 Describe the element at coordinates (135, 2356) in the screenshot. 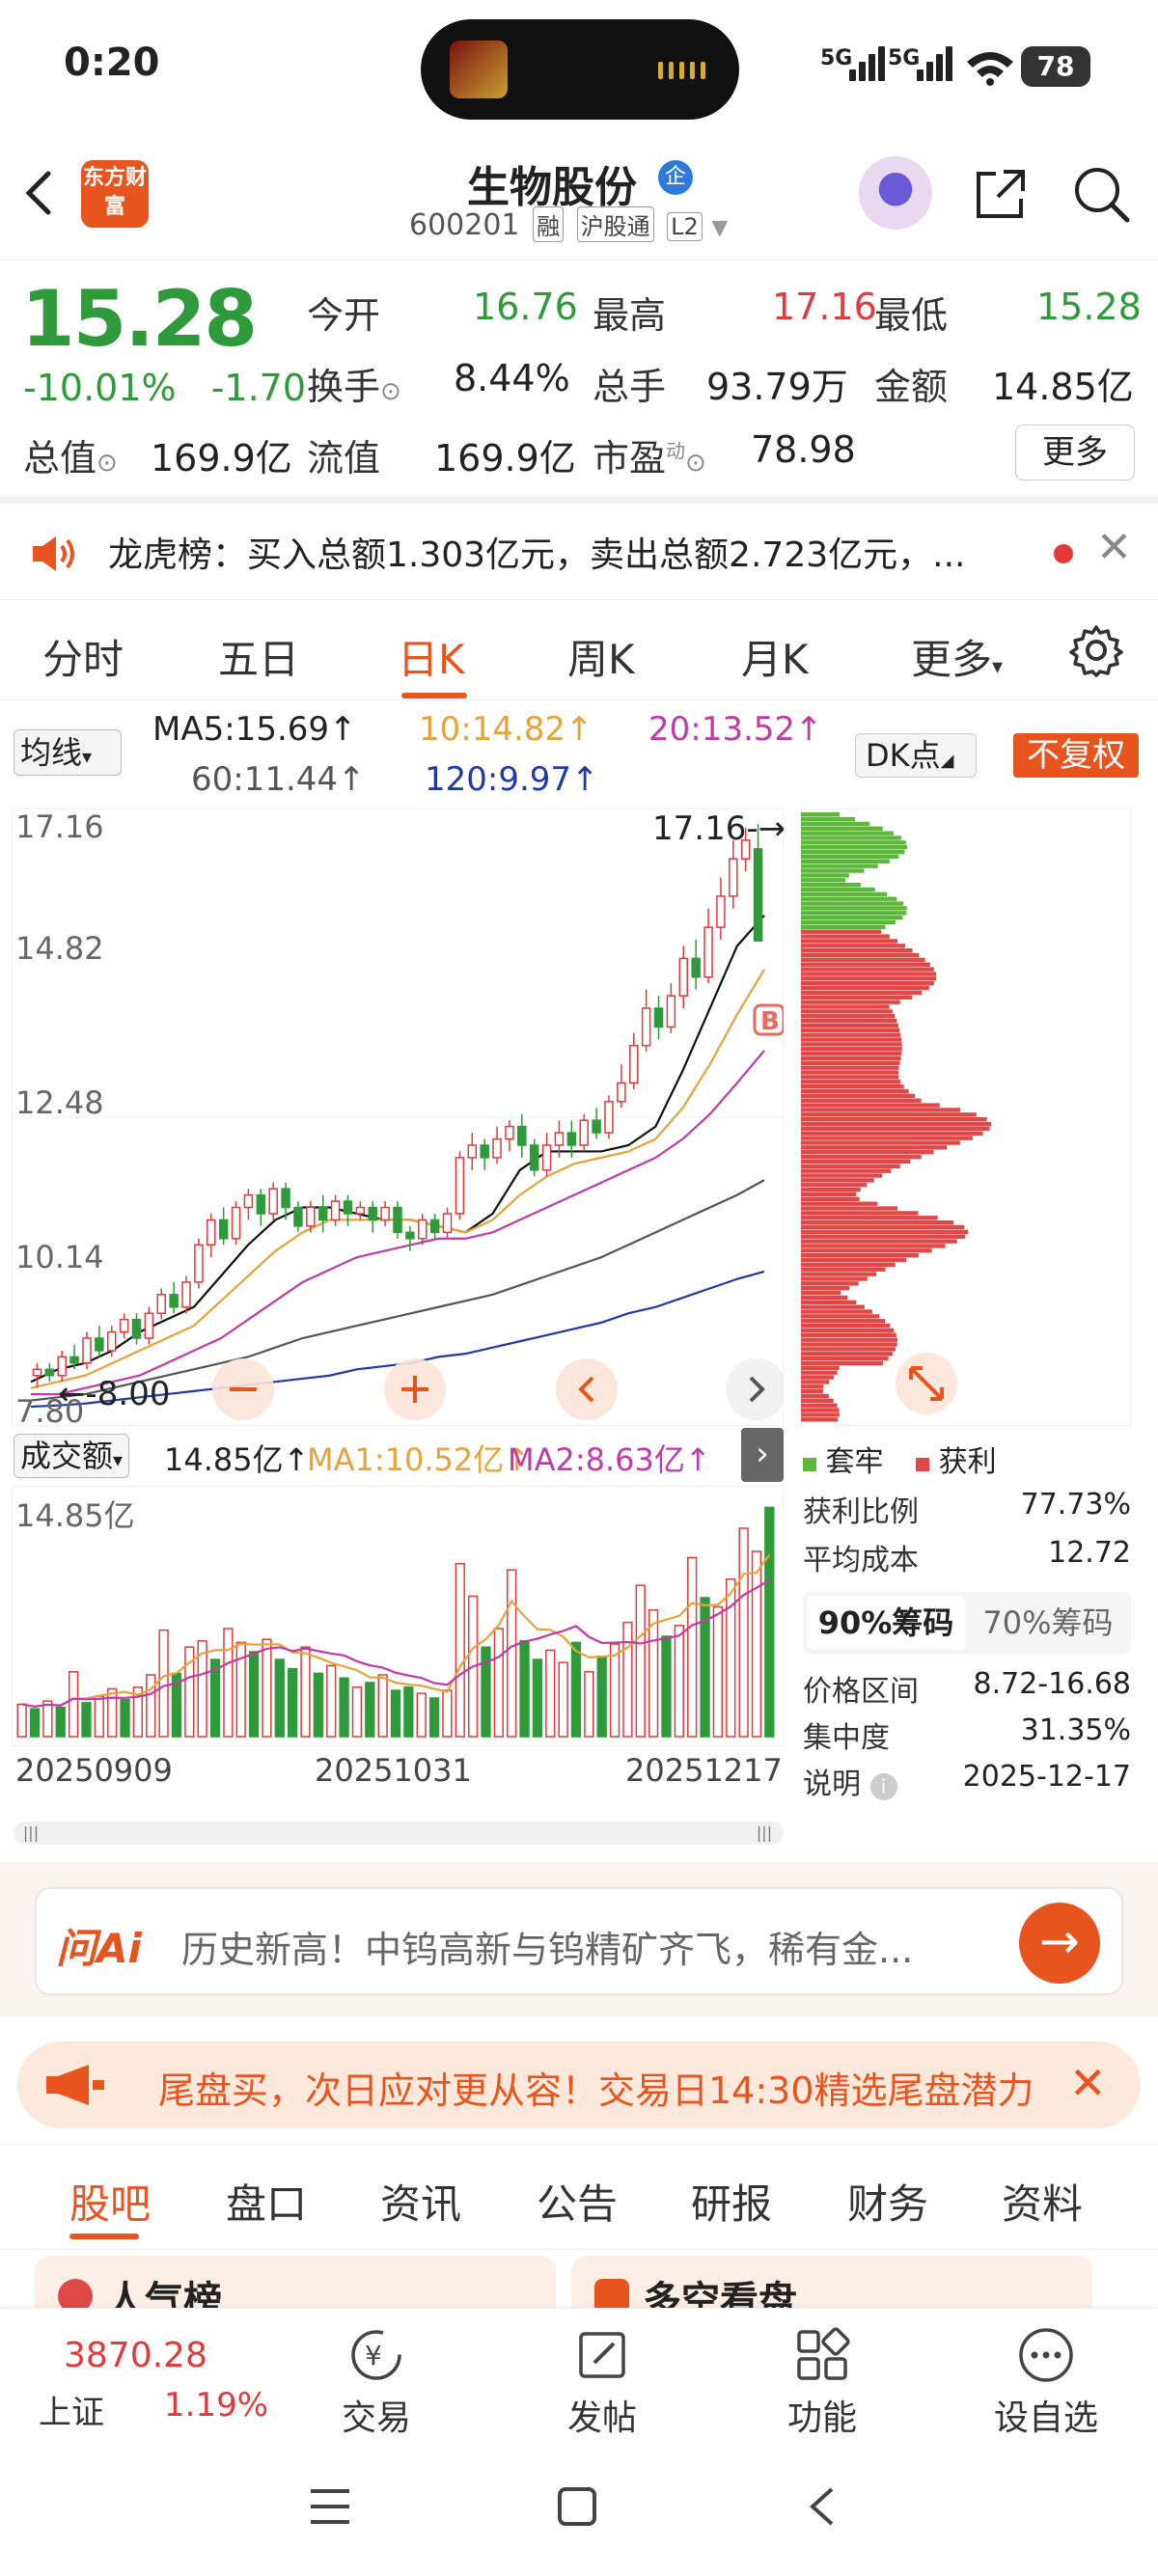

I see `index-value: 3870.28` at that location.